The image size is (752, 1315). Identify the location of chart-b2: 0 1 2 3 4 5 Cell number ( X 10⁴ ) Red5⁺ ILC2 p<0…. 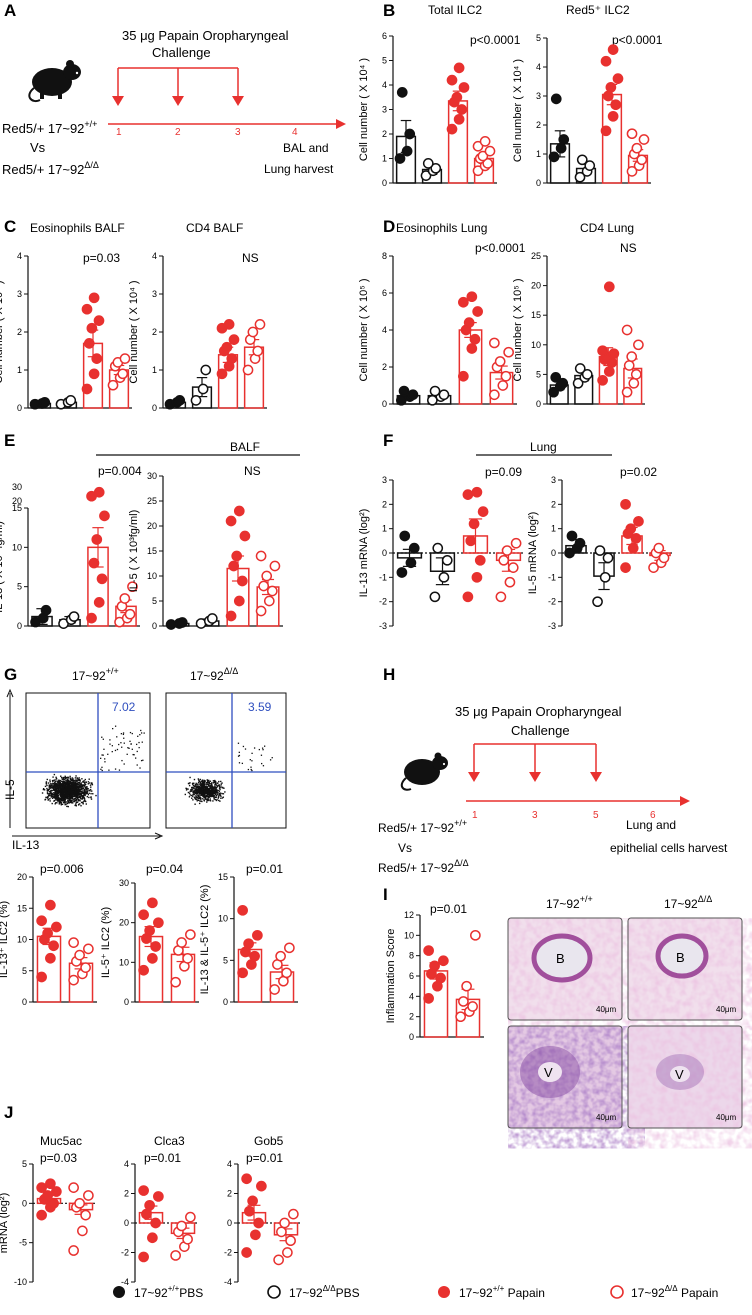
(587, 95).